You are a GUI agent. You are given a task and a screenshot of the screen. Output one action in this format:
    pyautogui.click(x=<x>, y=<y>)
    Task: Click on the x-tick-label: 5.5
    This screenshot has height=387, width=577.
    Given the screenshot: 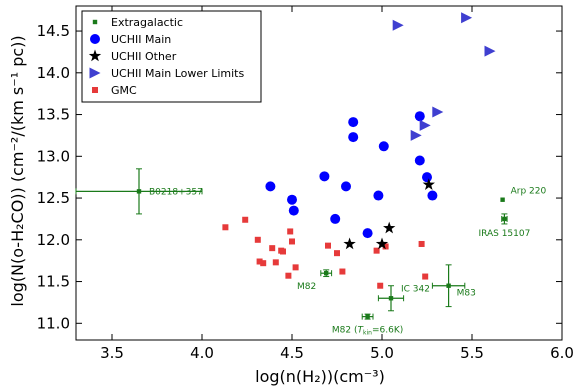 What is the action you would take?
    pyautogui.click(x=472, y=353)
    